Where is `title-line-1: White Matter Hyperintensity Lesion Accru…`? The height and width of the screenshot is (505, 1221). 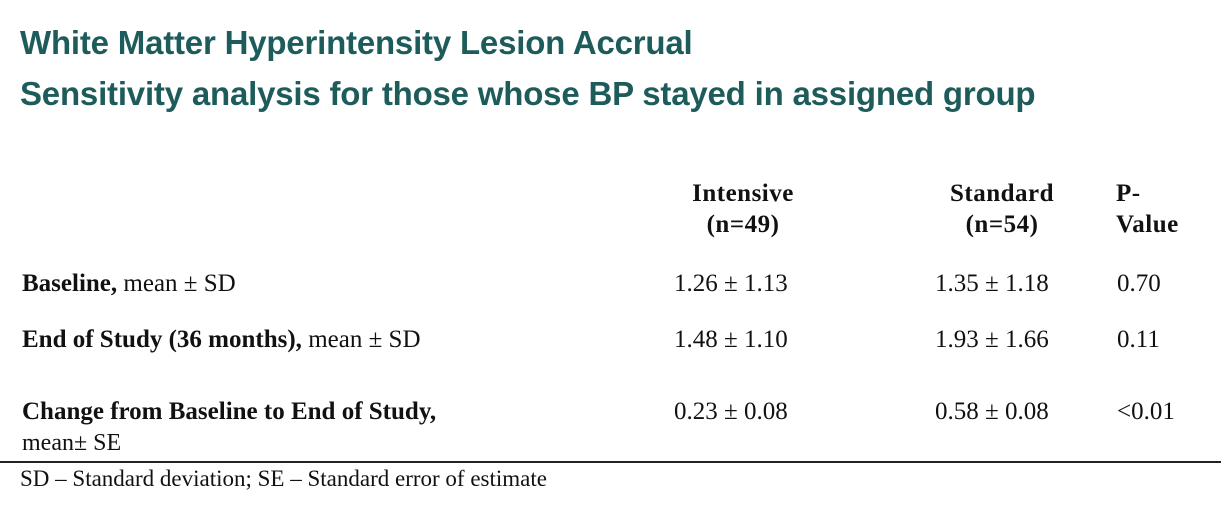
title-line-1: White Matter Hyperintensity Lesion Accru… is located at coordinates (356, 42).